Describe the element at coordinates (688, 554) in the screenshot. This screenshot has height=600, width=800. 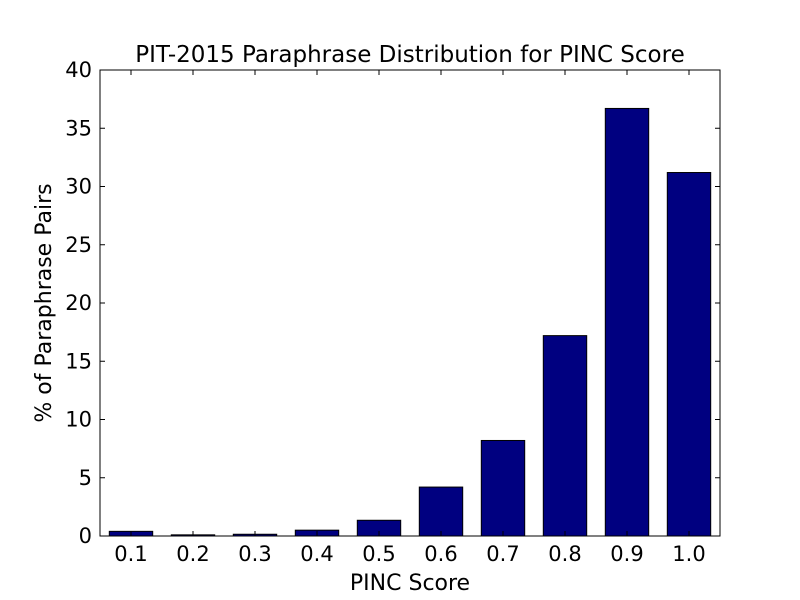
I see `x-tick-label-1.0: 1.0` at that location.